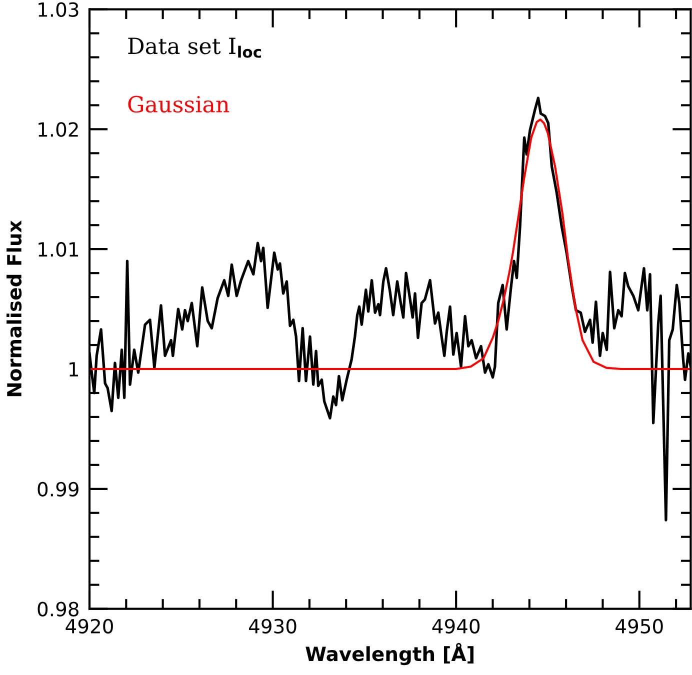 The width and height of the screenshot is (692, 675). What do you see at coordinates (58, 249) in the screenshot?
I see `y-tick-label: 1.01` at bounding box center [58, 249].